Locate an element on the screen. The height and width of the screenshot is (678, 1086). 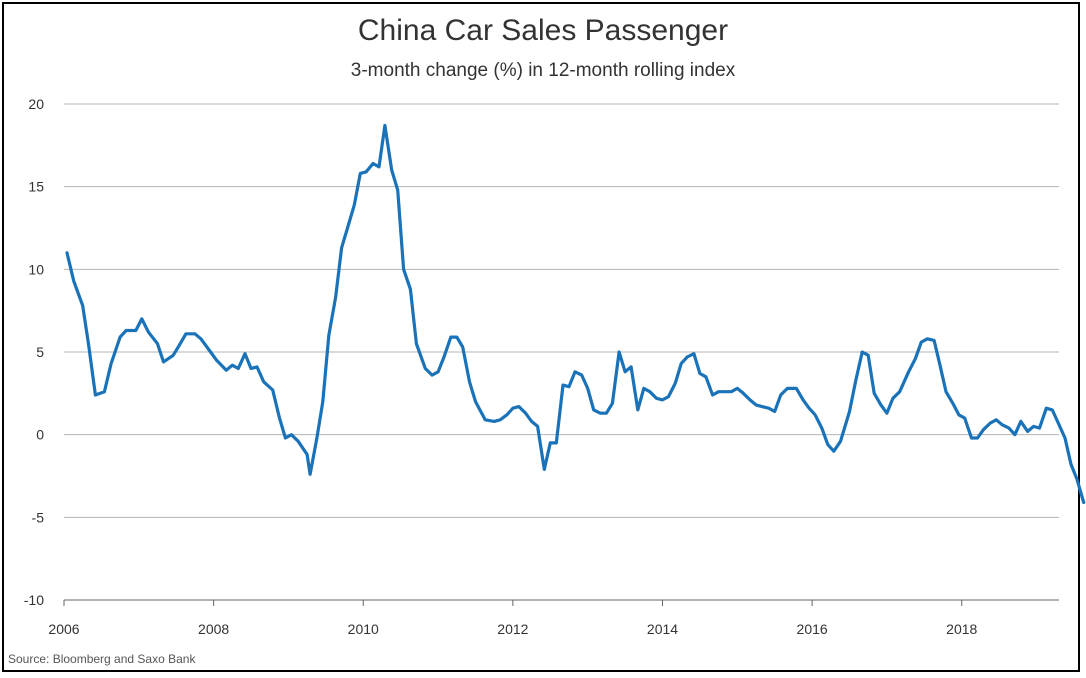
y-tick-label: -5 is located at coordinates (38, 517).